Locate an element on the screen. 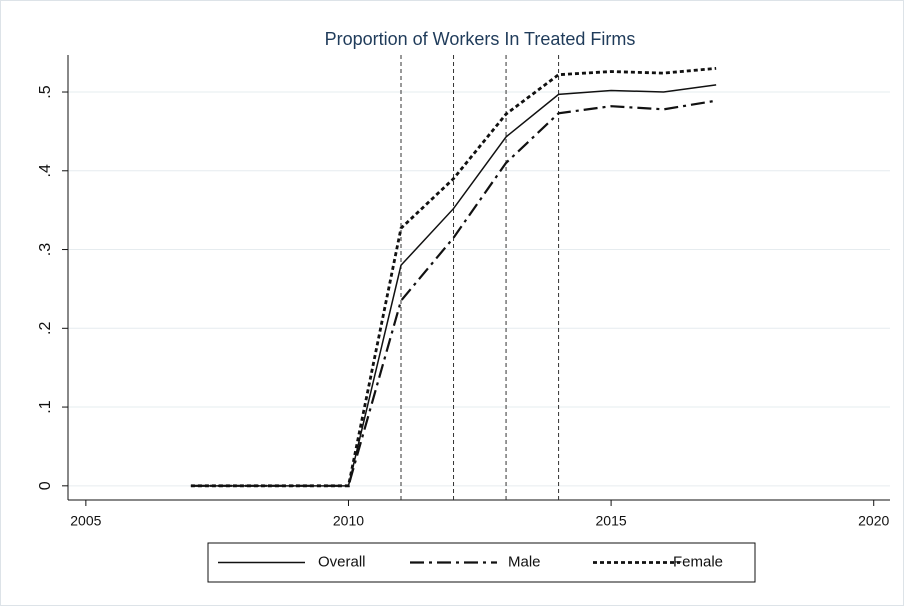 The height and width of the screenshot is (606, 904). legend-label: Overall is located at coordinates (342, 561).